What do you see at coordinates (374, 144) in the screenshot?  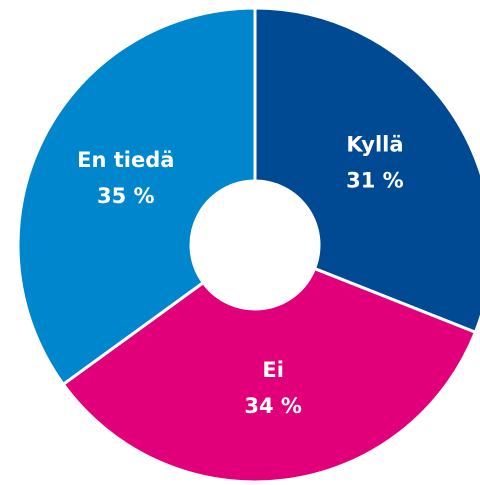 I see `slice-label: Kyllä` at bounding box center [374, 144].